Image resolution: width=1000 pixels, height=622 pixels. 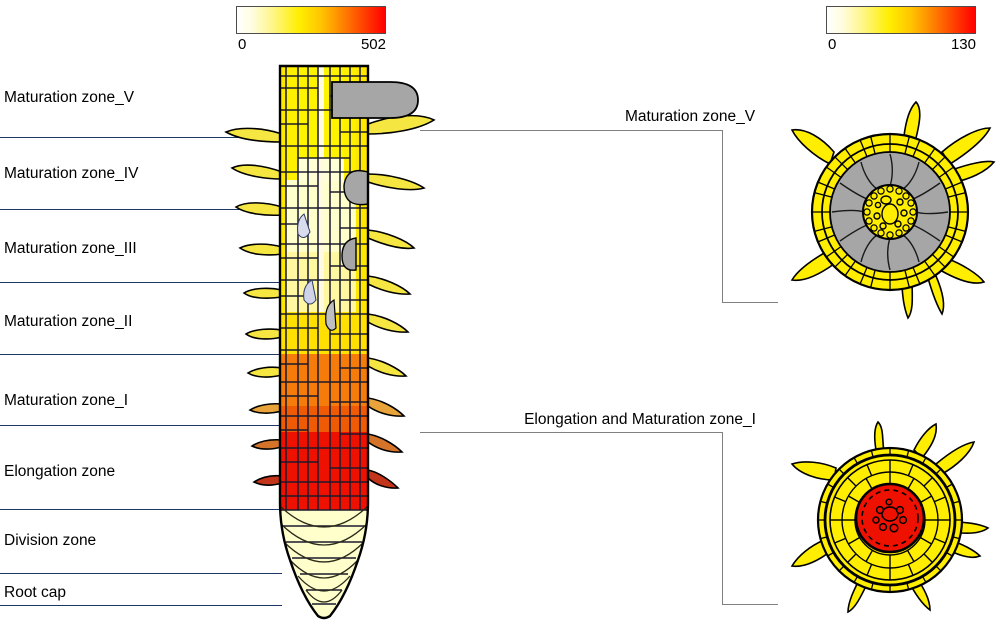 I want to click on xylem-vessels-bottom, so click(x=890, y=515).